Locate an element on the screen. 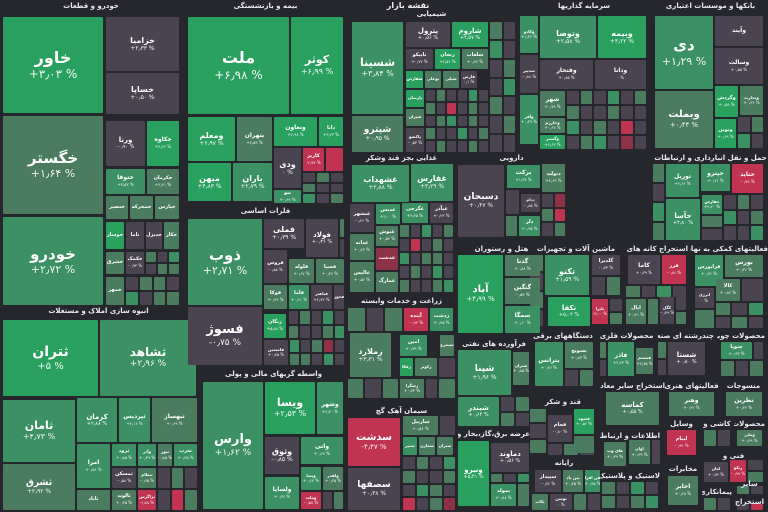  stock-tile: فسوژ -۰٫۷۵ % is located at coordinates (225, 336).